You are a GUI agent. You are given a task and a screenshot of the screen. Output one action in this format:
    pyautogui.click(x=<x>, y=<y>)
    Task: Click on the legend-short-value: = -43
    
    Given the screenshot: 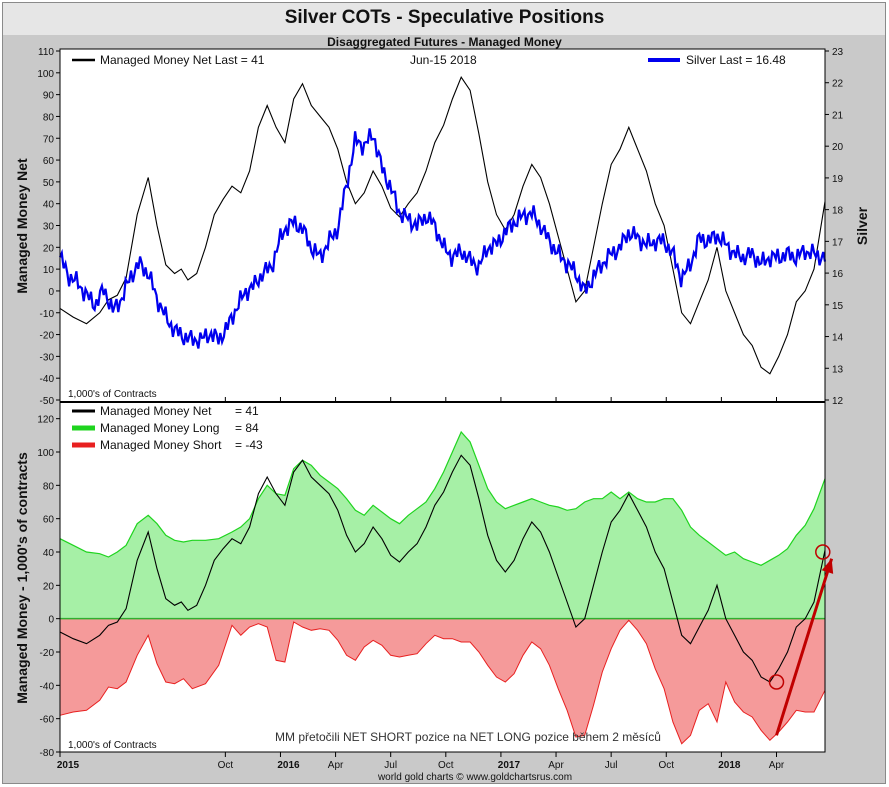 What is the action you would take?
    pyautogui.click(x=249, y=445)
    